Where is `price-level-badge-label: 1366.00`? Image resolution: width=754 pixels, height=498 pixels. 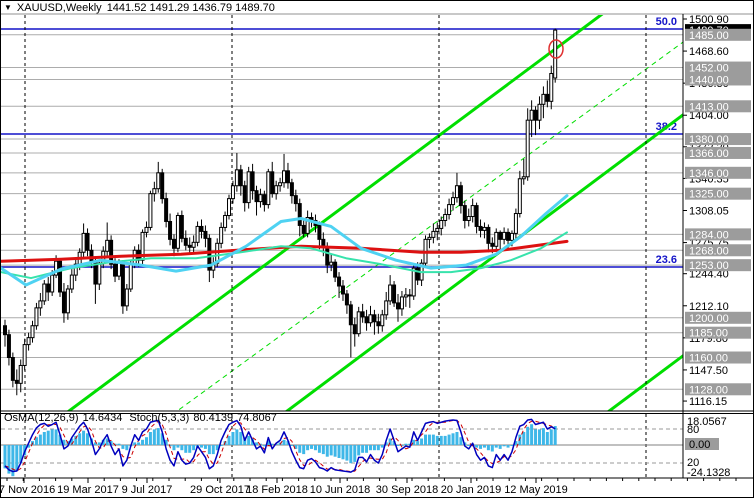
price-level-badge-label: 1366.00 is located at coordinates (709, 154).